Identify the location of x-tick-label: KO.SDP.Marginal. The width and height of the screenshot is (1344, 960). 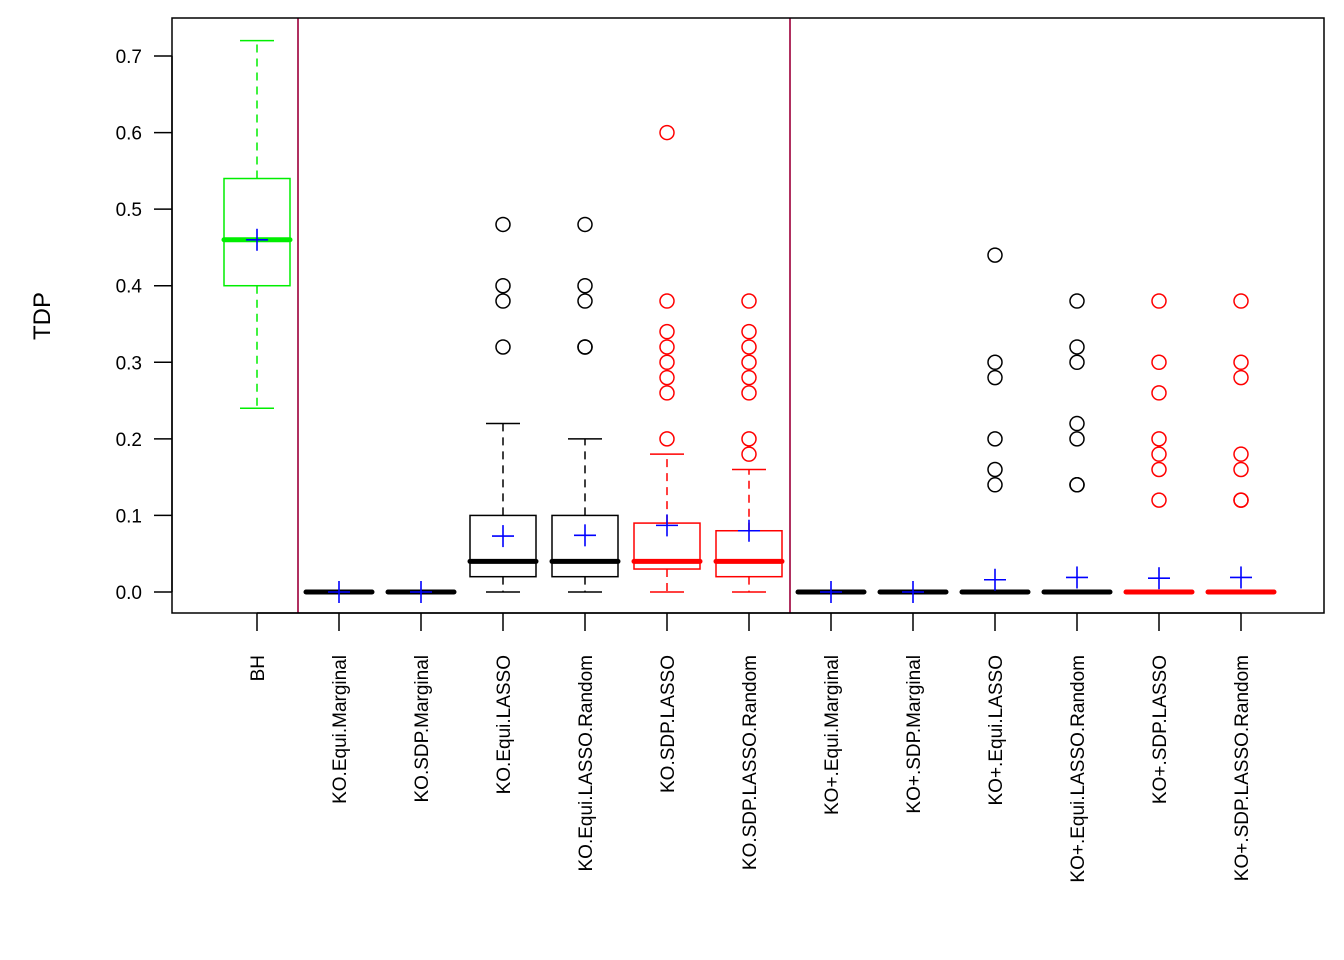
(422, 729).